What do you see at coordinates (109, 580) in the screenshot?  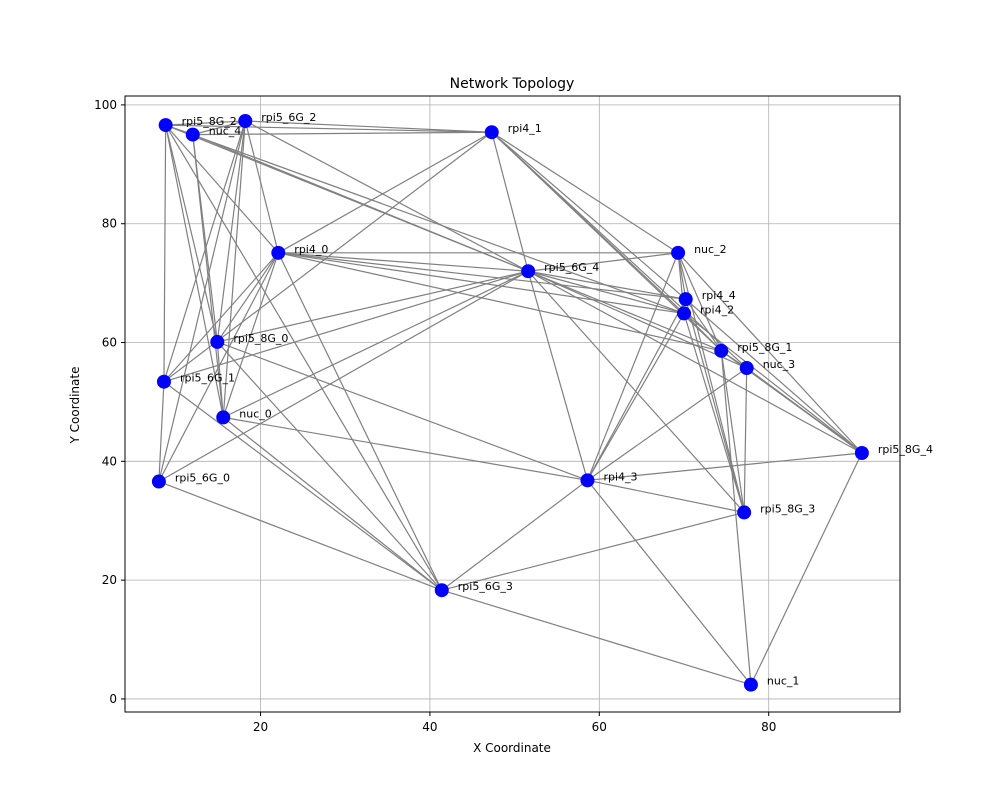 I see `y-tick-label: 20` at bounding box center [109, 580].